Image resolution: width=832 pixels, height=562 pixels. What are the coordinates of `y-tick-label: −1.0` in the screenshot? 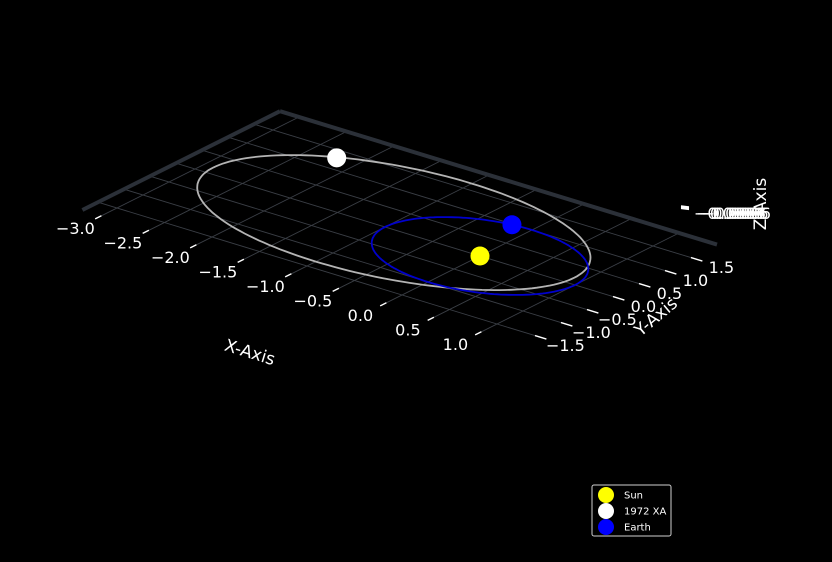 It's located at (591, 332).